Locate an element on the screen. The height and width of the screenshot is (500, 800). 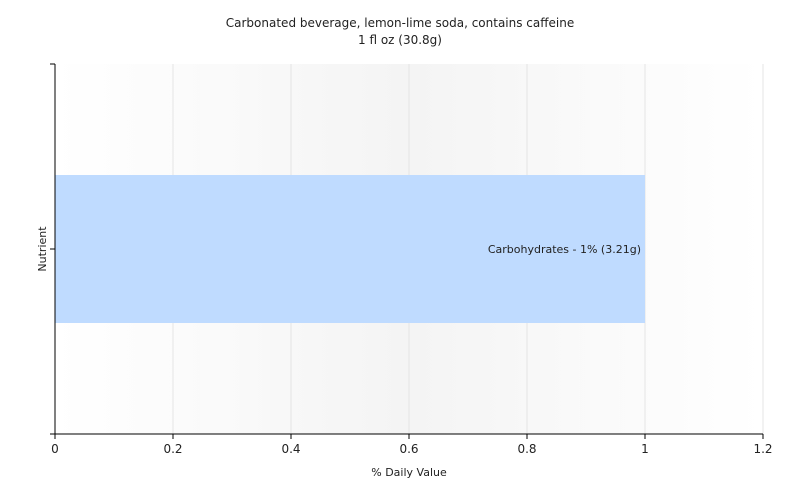
x-tick-labels: 0 0.2 0.4 0.6 0.8 1 1.2 is located at coordinates (411, 449).